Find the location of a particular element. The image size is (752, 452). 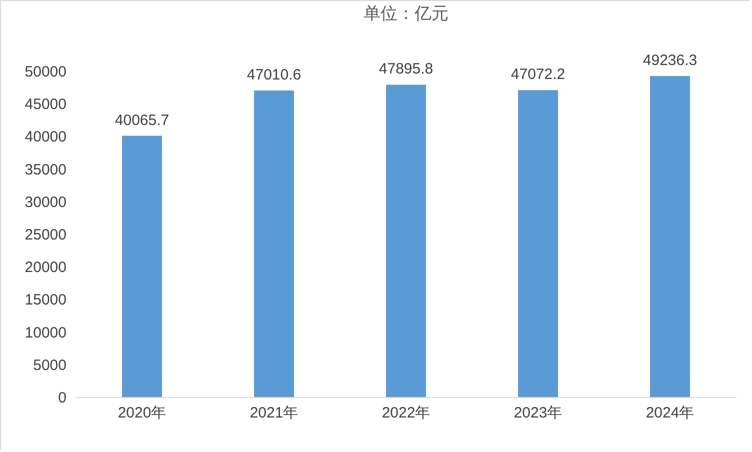

y-tick-label: 20000 is located at coordinates (45, 267).